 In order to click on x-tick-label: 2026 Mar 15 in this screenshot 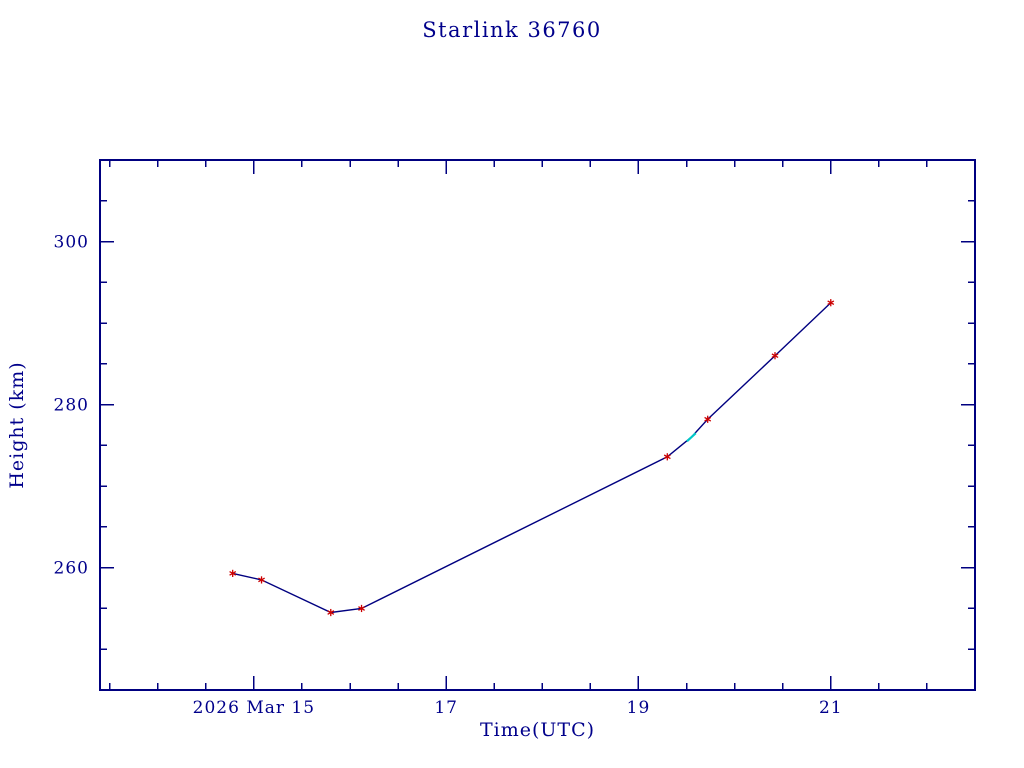, I will do `click(254, 708)`.